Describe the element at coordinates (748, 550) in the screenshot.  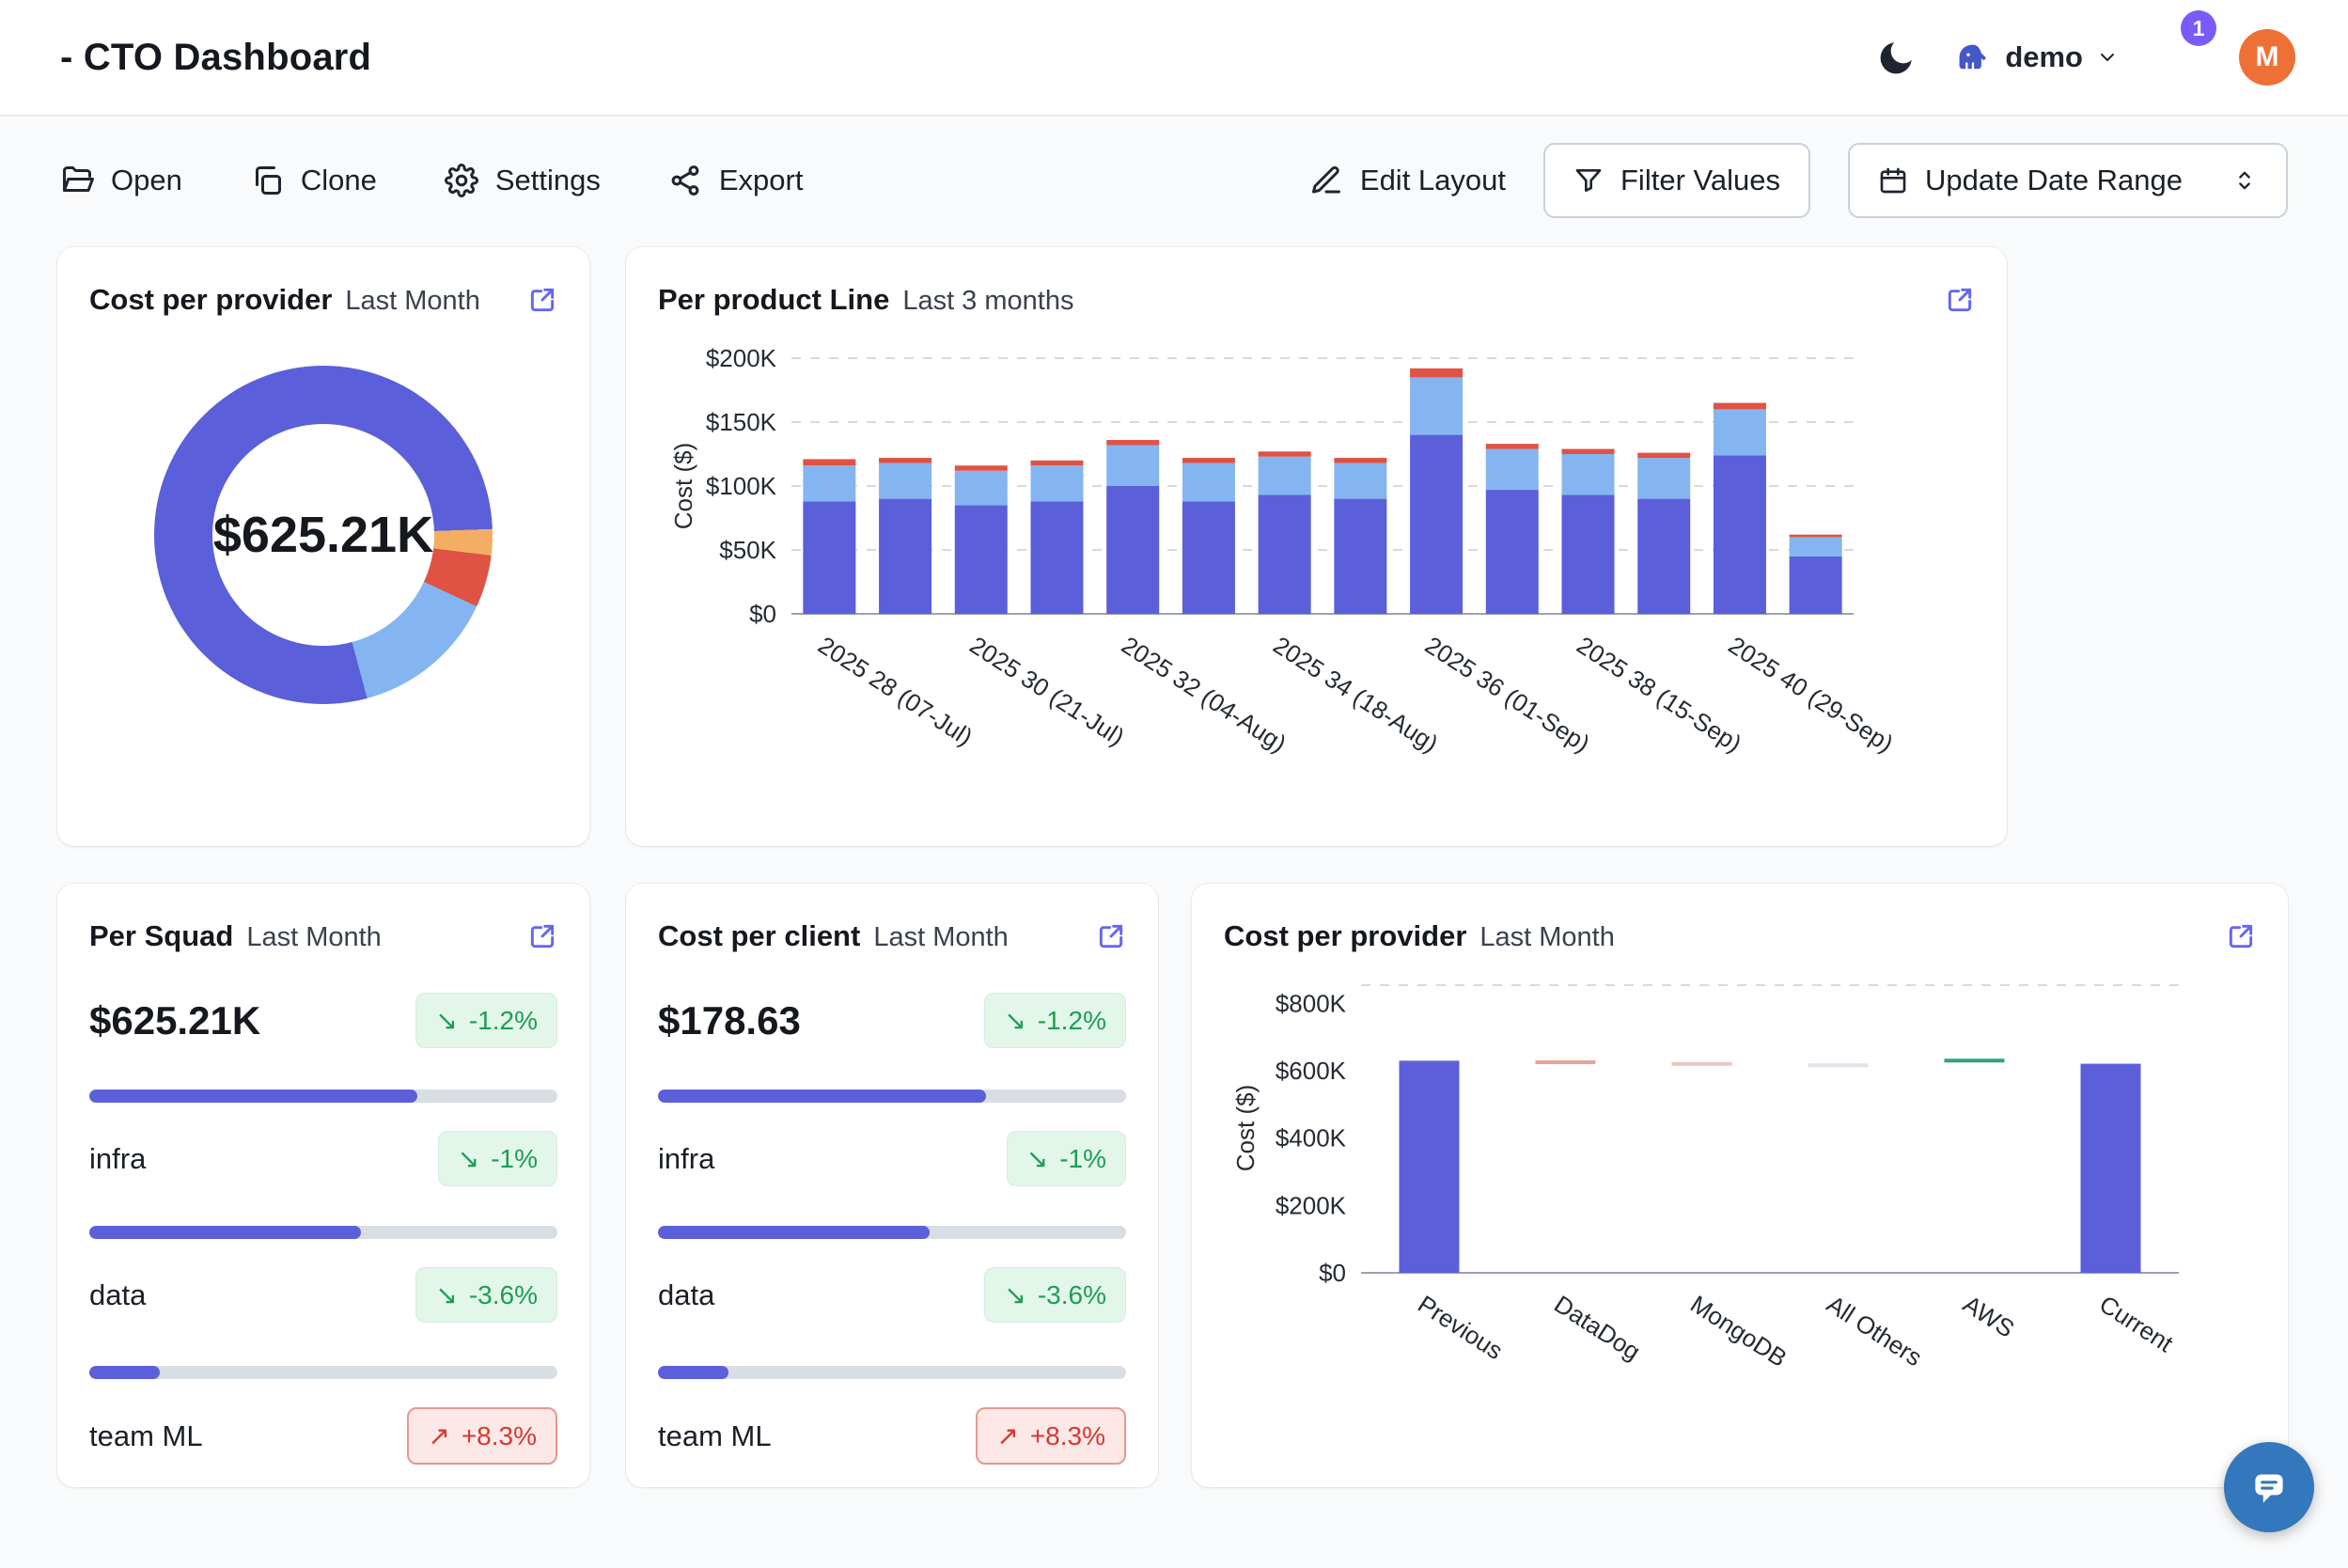
I see `svg-text: $50K` at that location.